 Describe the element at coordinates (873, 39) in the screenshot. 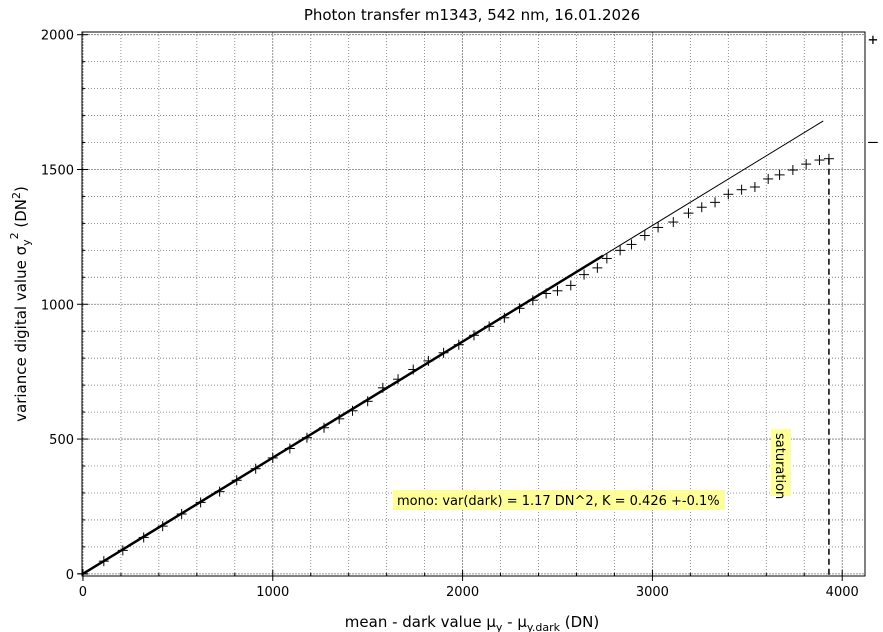

I see `zoom-in-button: +` at that location.